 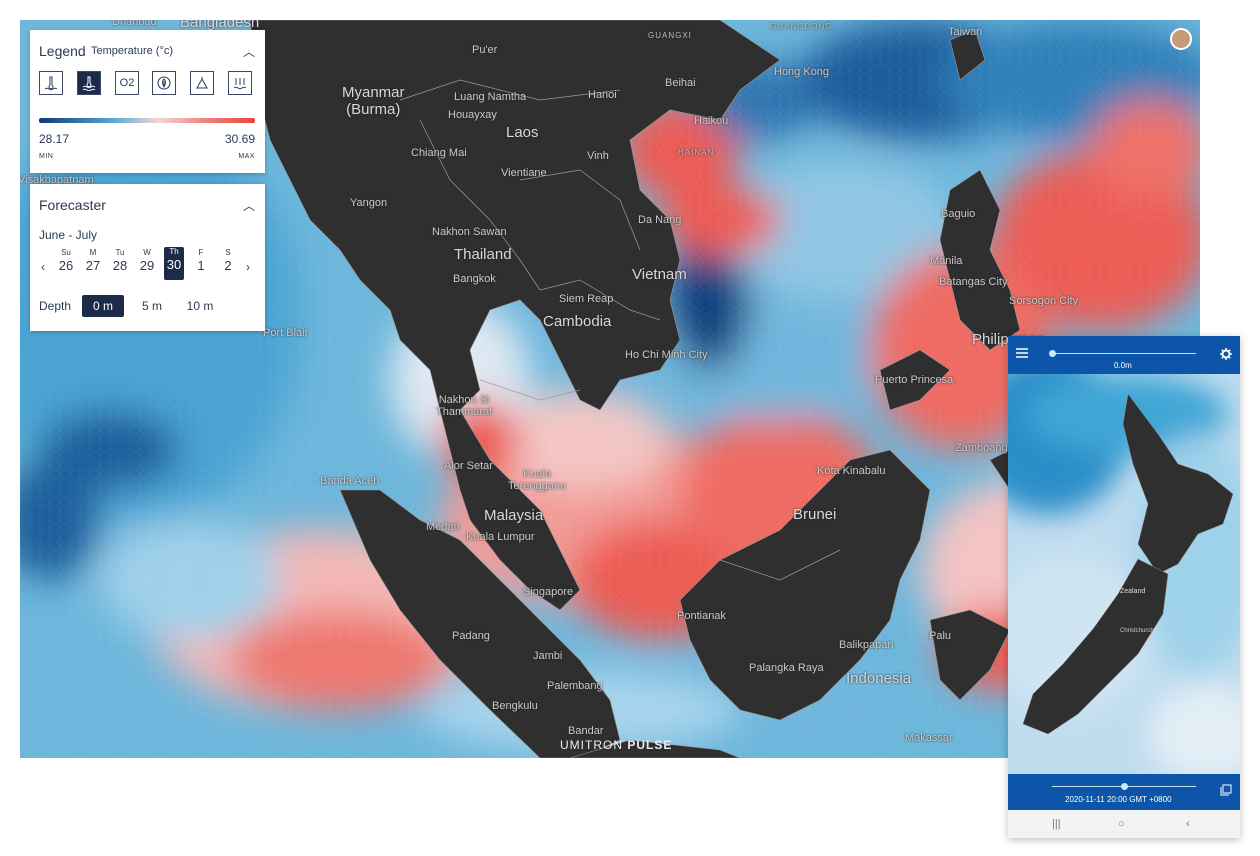 I want to click on place-label: Vinh, so click(x=598, y=156).